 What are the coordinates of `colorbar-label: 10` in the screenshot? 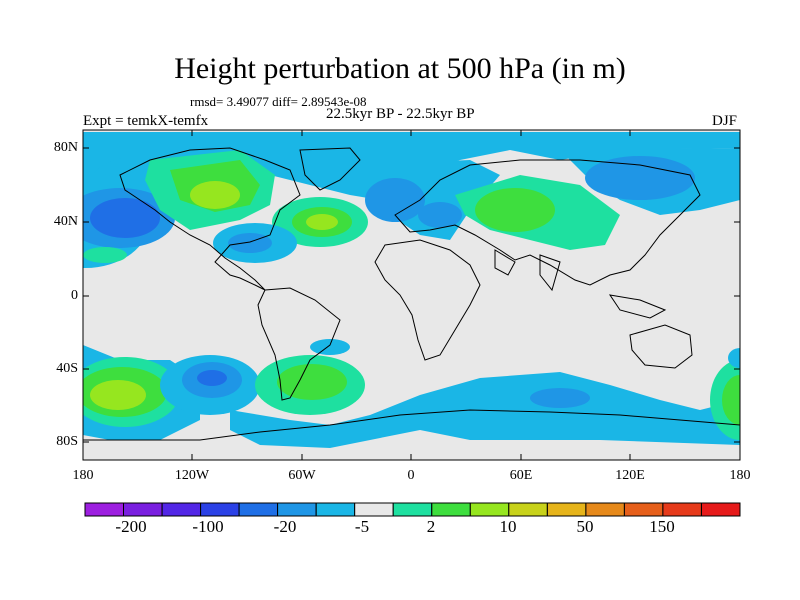 It's located at (508, 526).